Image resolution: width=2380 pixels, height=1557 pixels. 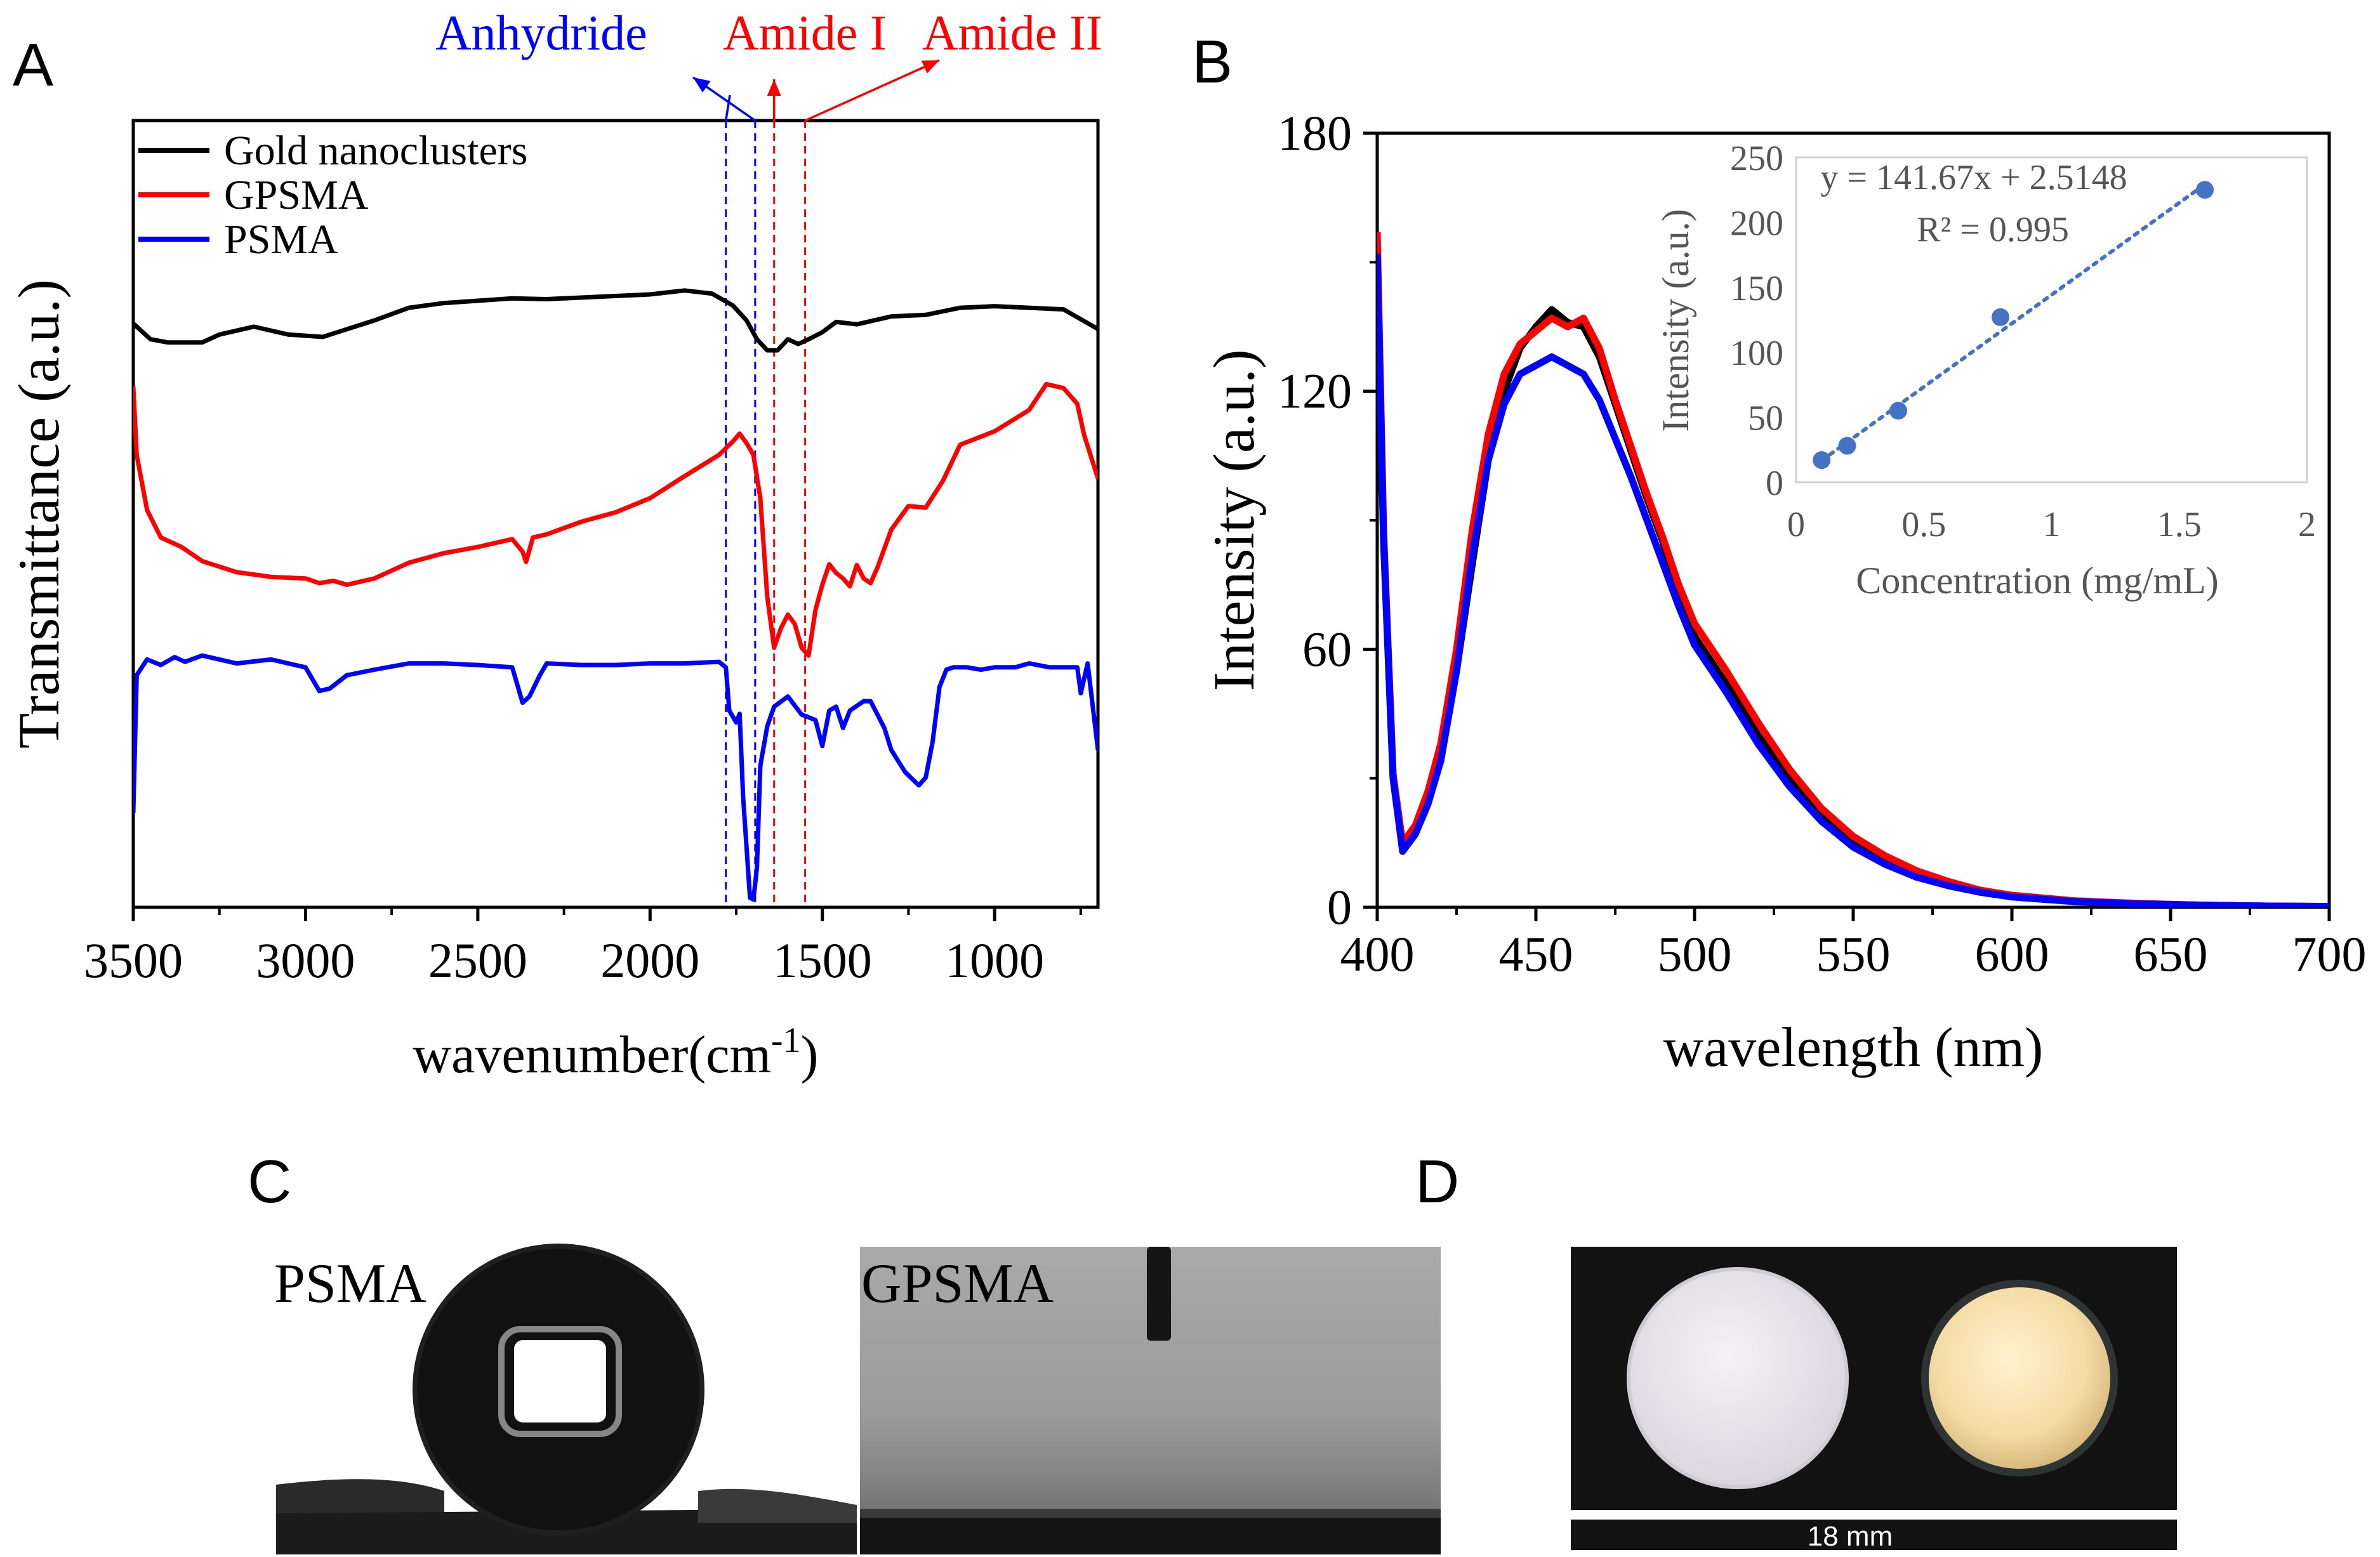 What do you see at coordinates (281, 239) in the screenshot?
I see `ftir-legend-label-2: PSMA` at bounding box center [281, 239].